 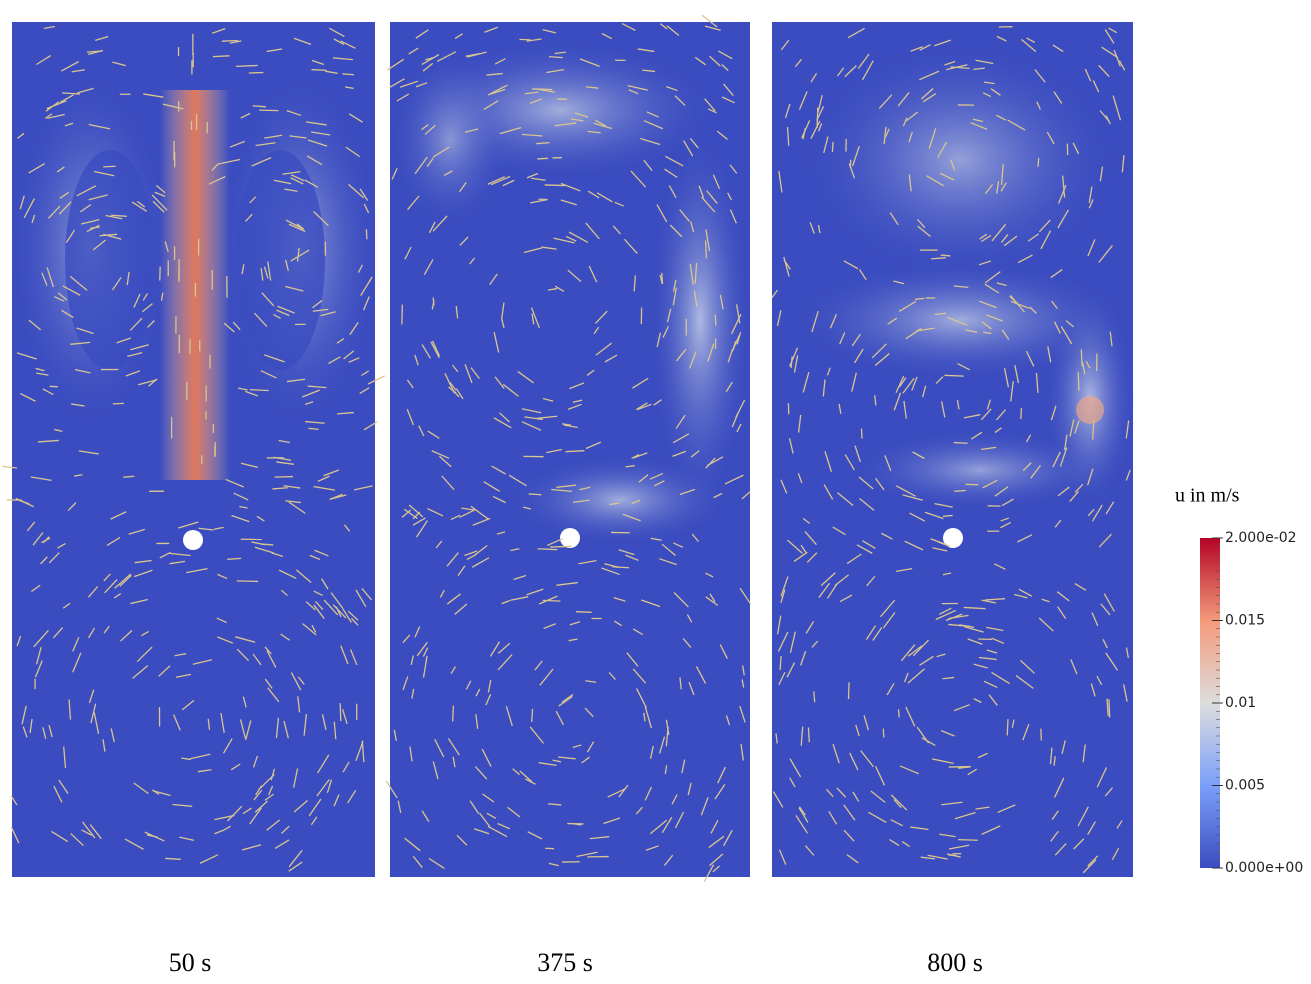 What do you see at coordinates (565, 962) in the screenshot?
I see `panel-label: 375 s` at bounding box center [565, 962].